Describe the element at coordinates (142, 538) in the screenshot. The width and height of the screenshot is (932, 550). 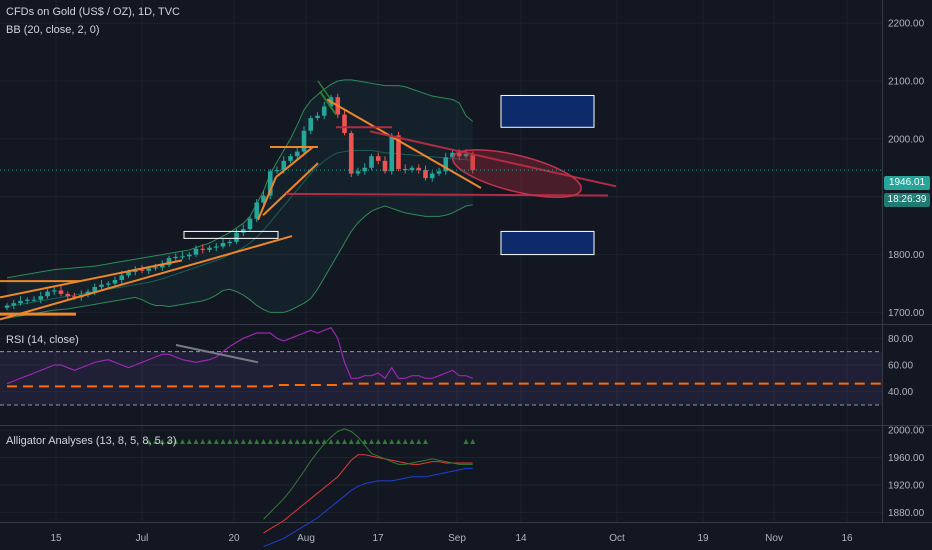
I see `x-tick-label: Jul` at that location.